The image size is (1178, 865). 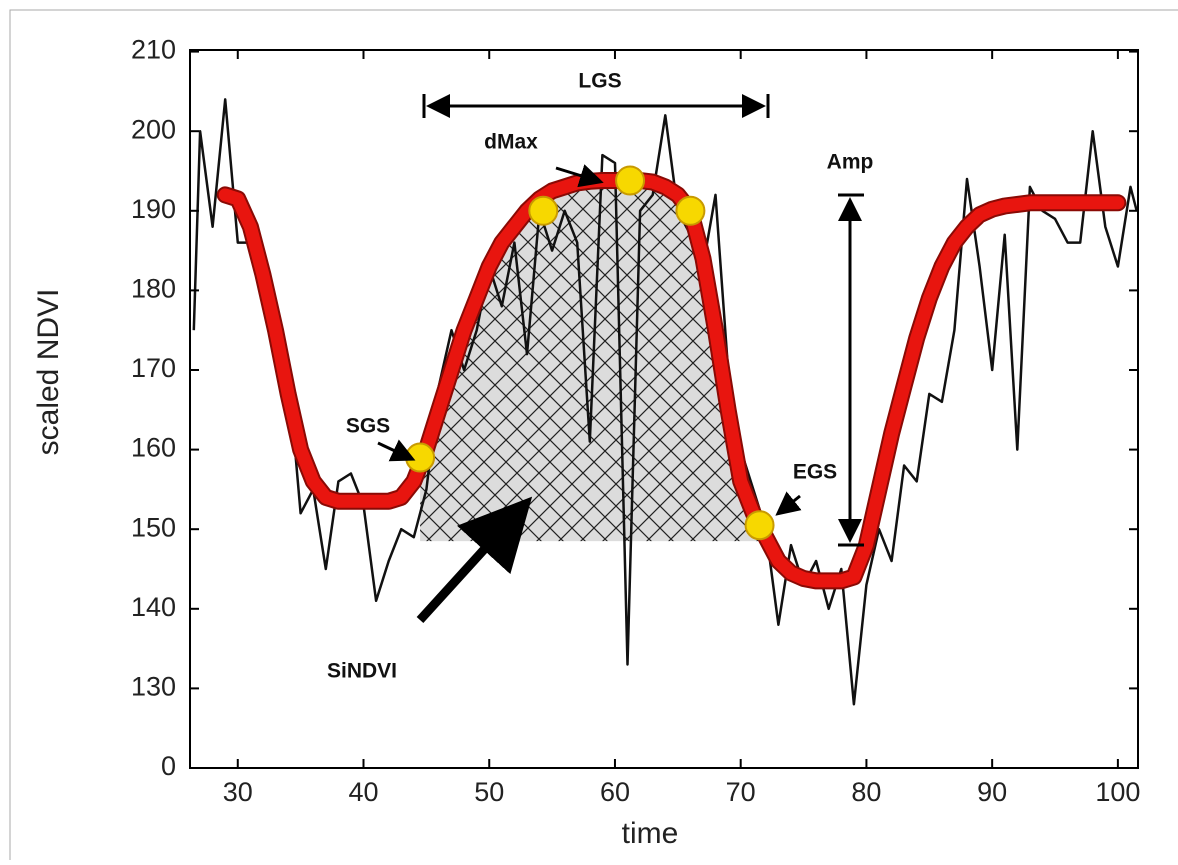 What do you see at coordinates (590, 361) in the screenshot?
I see `shaded-region` at bounding box center [590, 361].